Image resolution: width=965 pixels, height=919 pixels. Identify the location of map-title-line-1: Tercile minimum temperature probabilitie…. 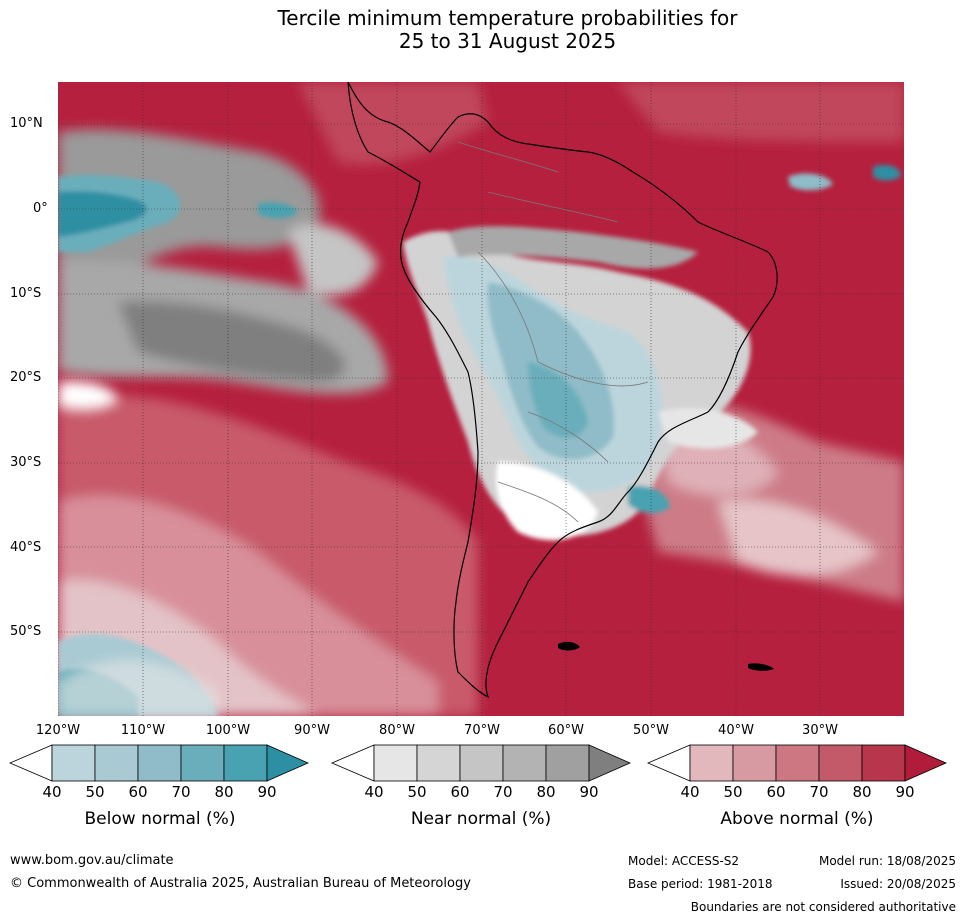
(507, 18).